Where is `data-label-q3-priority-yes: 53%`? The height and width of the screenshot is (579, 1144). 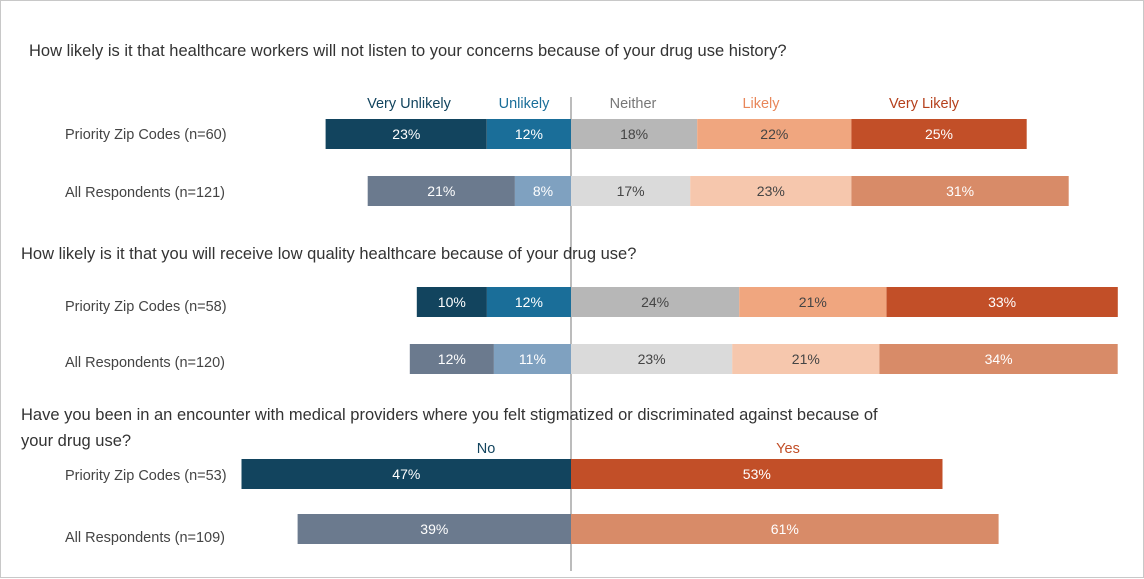 data-label-q3-priority-yes: 53% is located at coordinates (757, 474).